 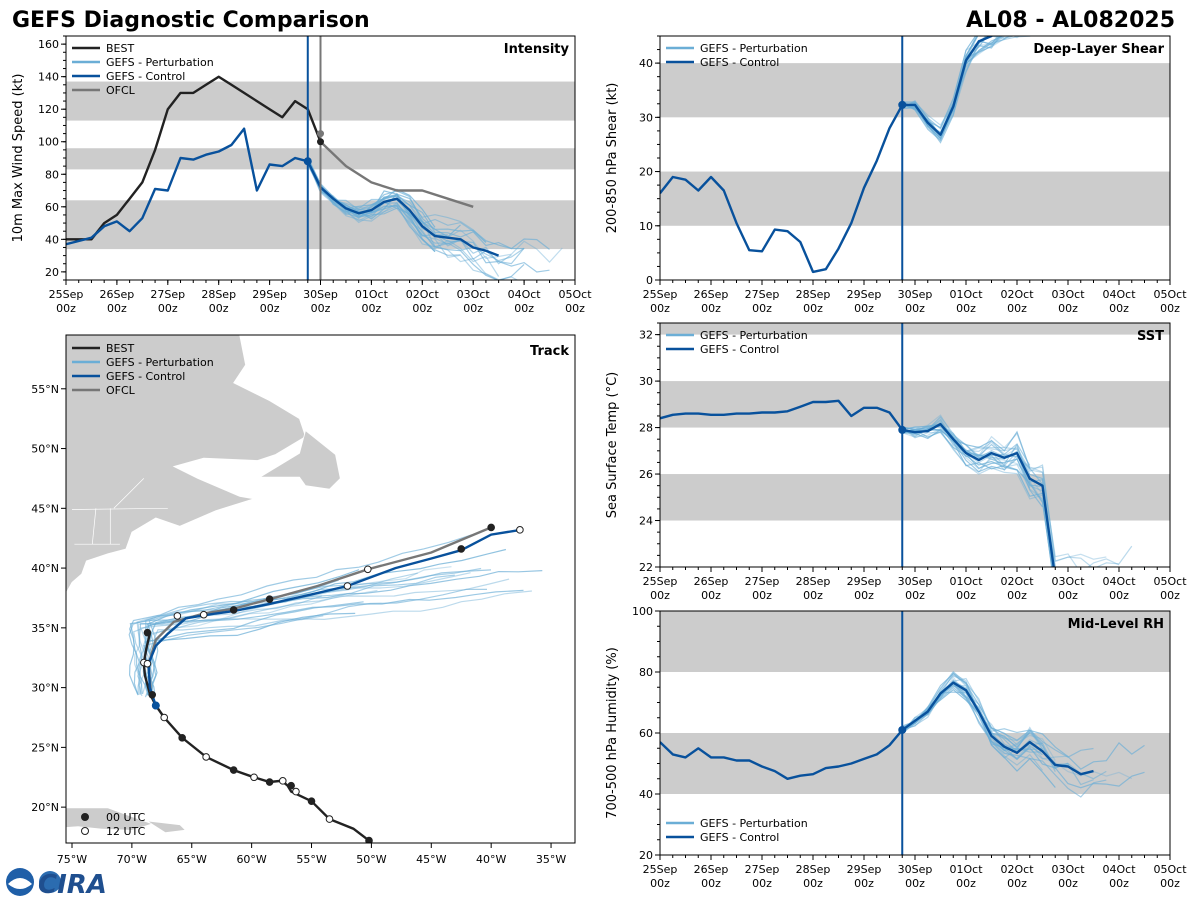 I want to click on legend-label: GEFS - Control, so click(x=739, y=837).